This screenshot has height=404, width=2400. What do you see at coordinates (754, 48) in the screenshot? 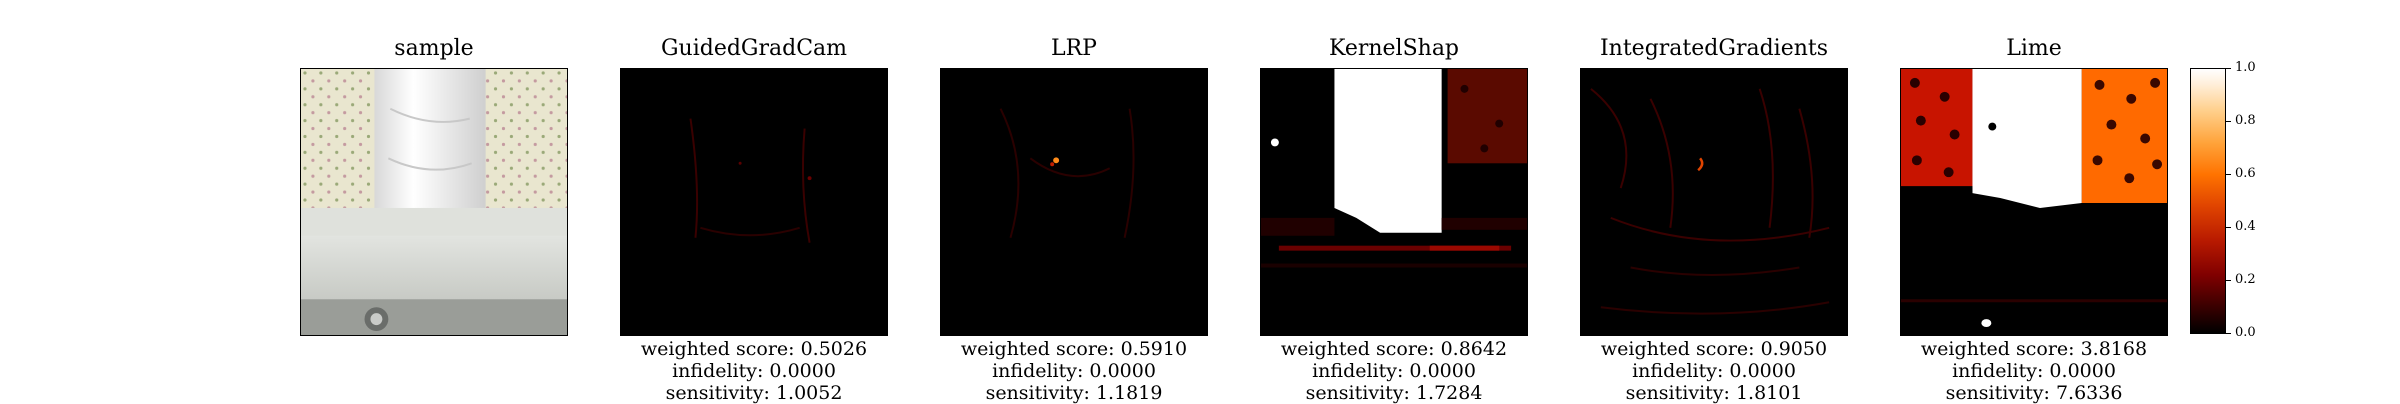
I see `panel-title: GuidedGradCam` at bounding box center [754, 48].